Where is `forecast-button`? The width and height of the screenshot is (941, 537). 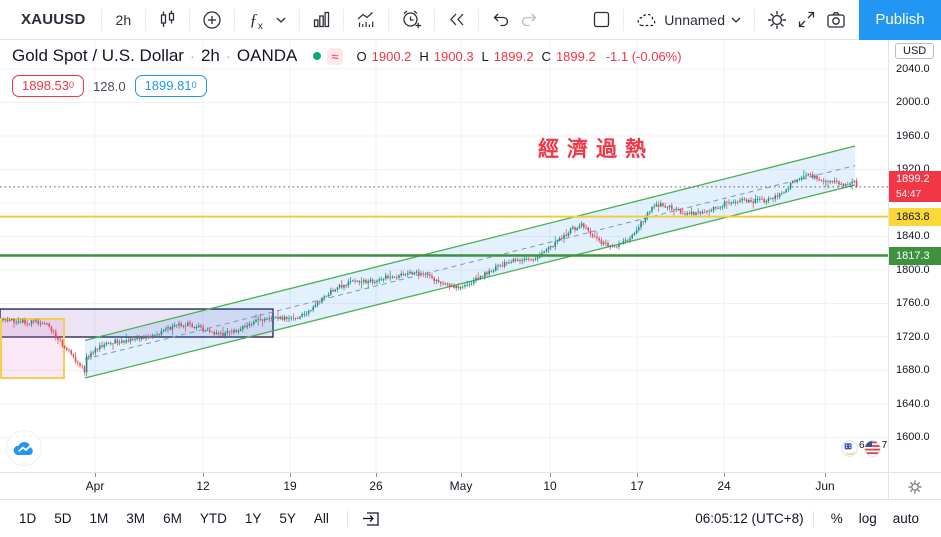
forecast-button is located at coordinates (366, 20).